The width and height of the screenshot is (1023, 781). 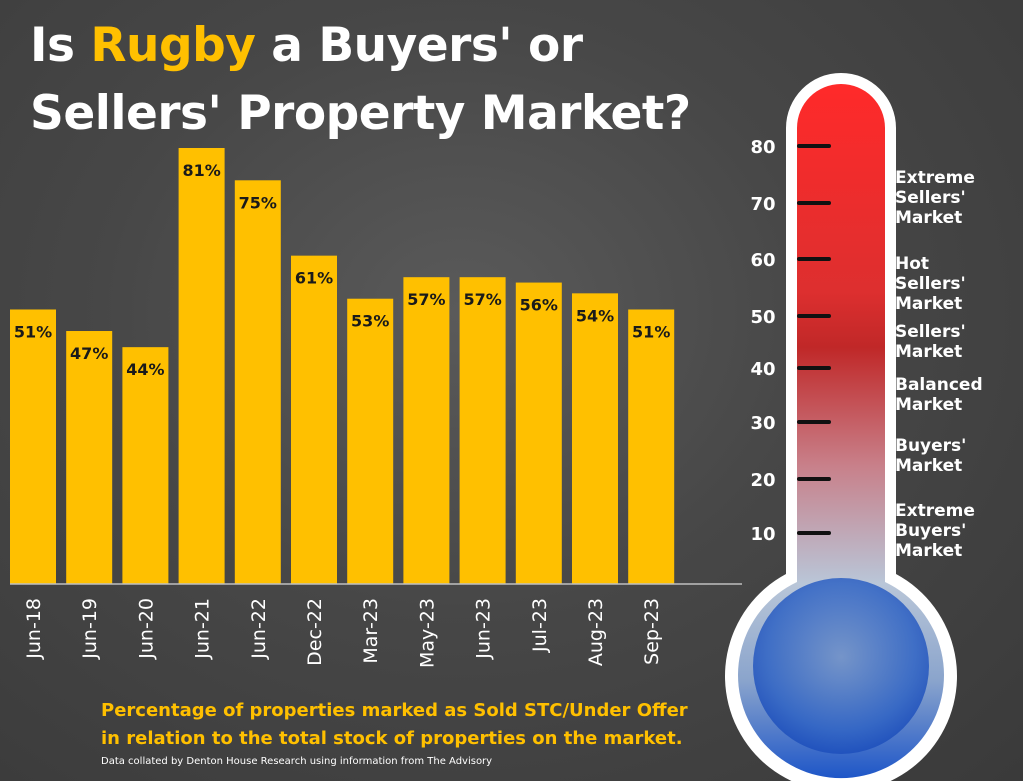 What do you see at coordinates (841, 666) in the screenshot?
I see `thermometer-bulb` at bounding box center [841, 666].